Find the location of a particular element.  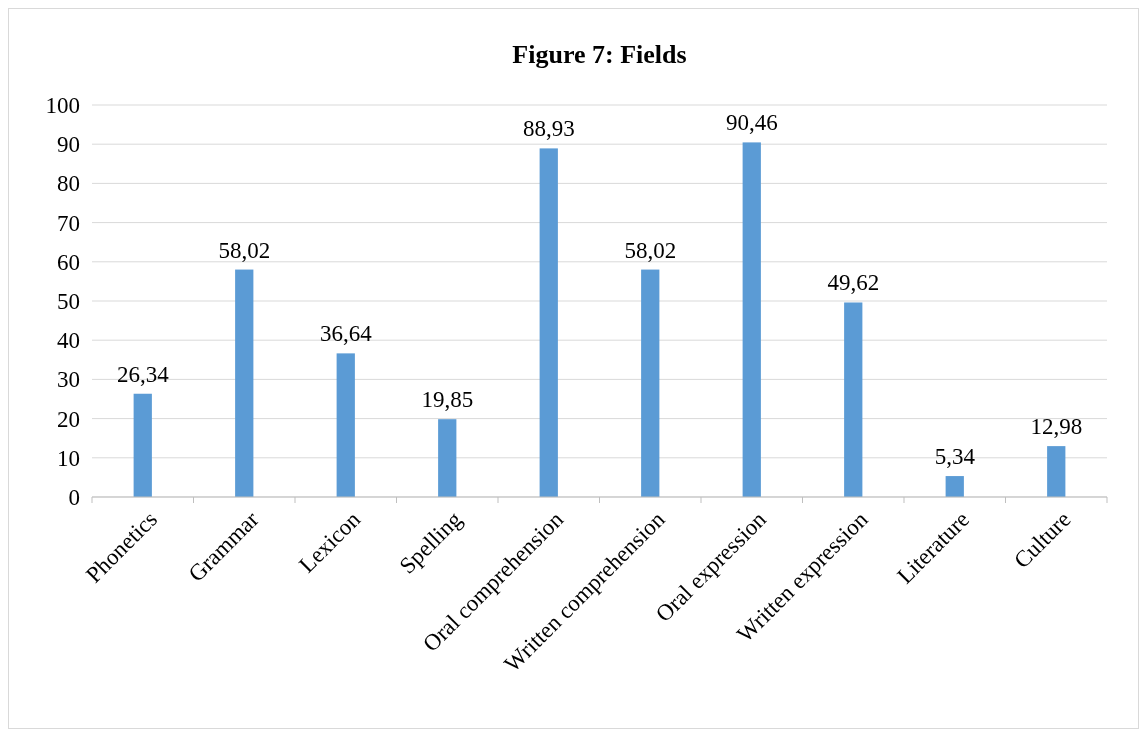

data-label: 36,64 is located at coordinates (346, 334).